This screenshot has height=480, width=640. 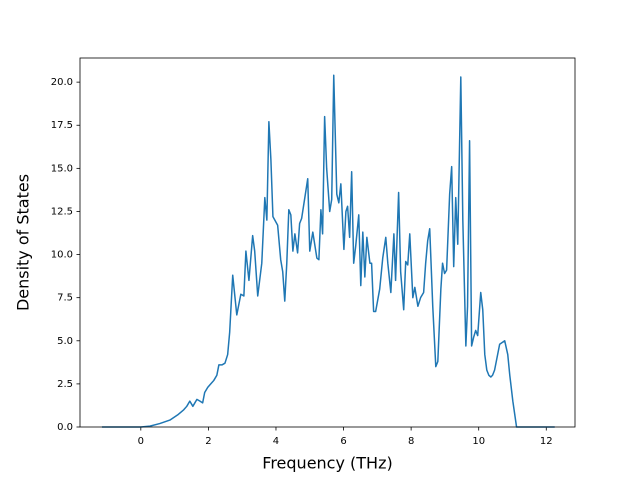 I want to click on y-tick-label: 12.5, so click(x=62, y=211).